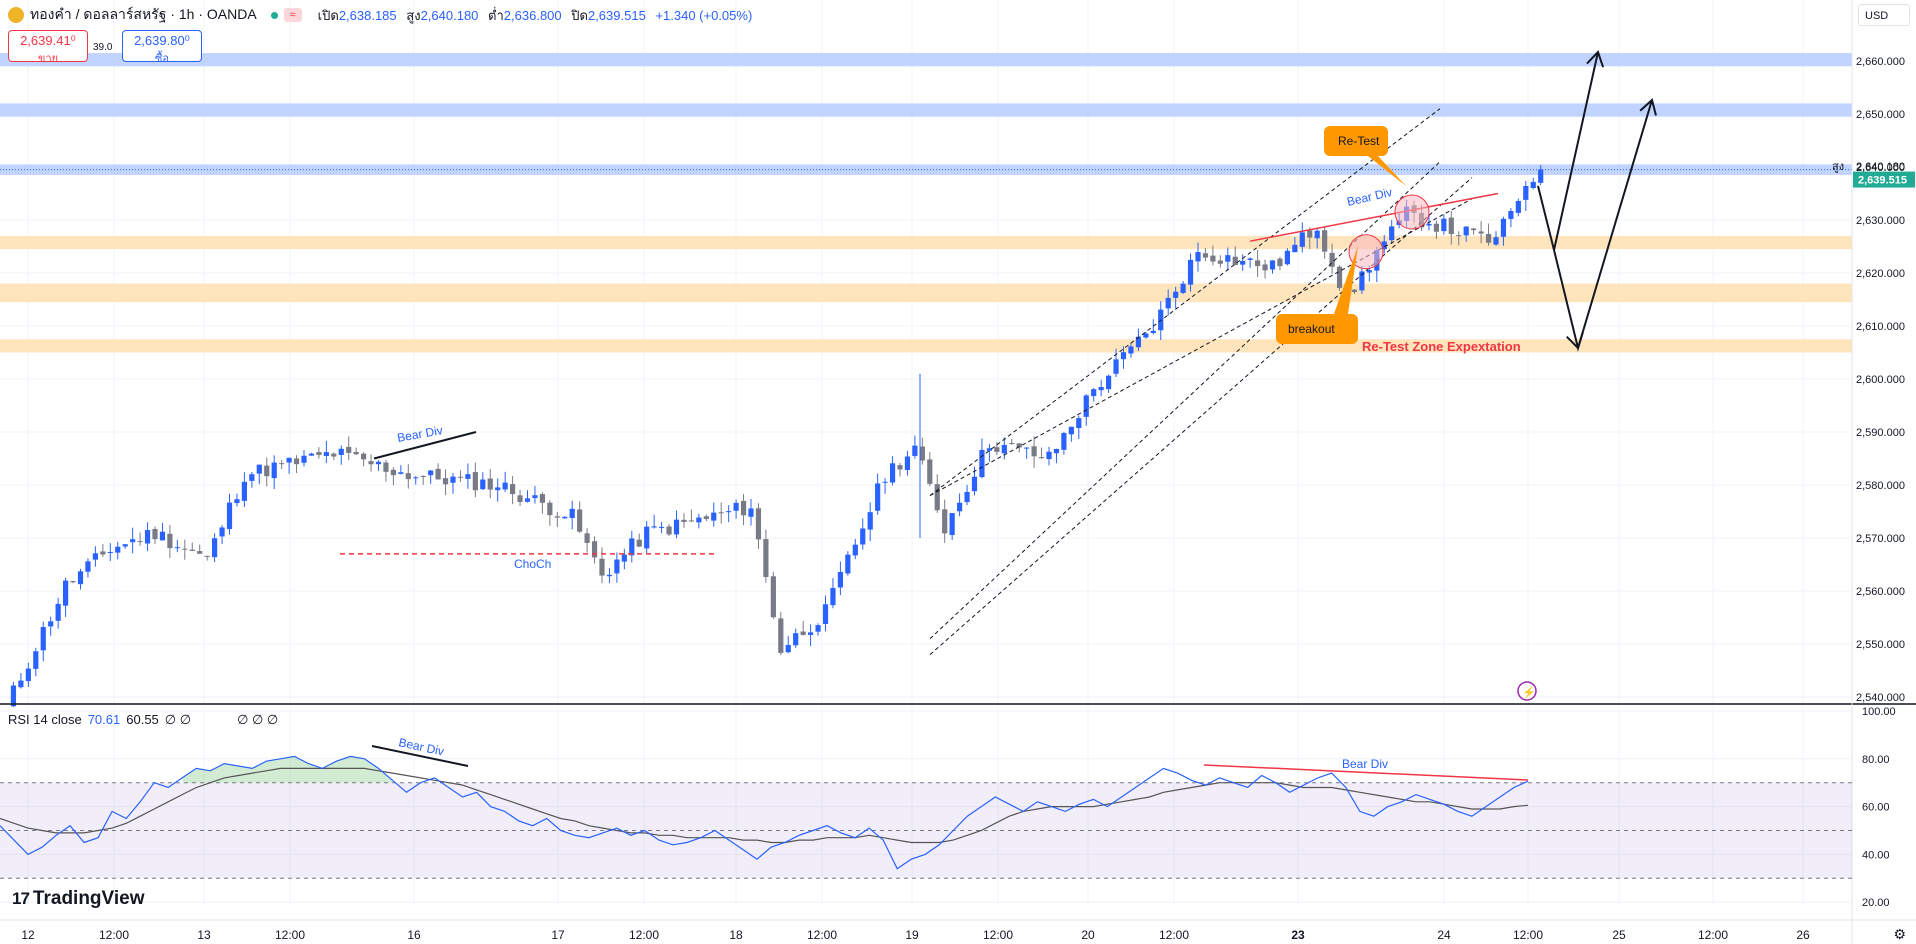  I want to click on price-tick-label: 2,640.000, so click(1880, 168).